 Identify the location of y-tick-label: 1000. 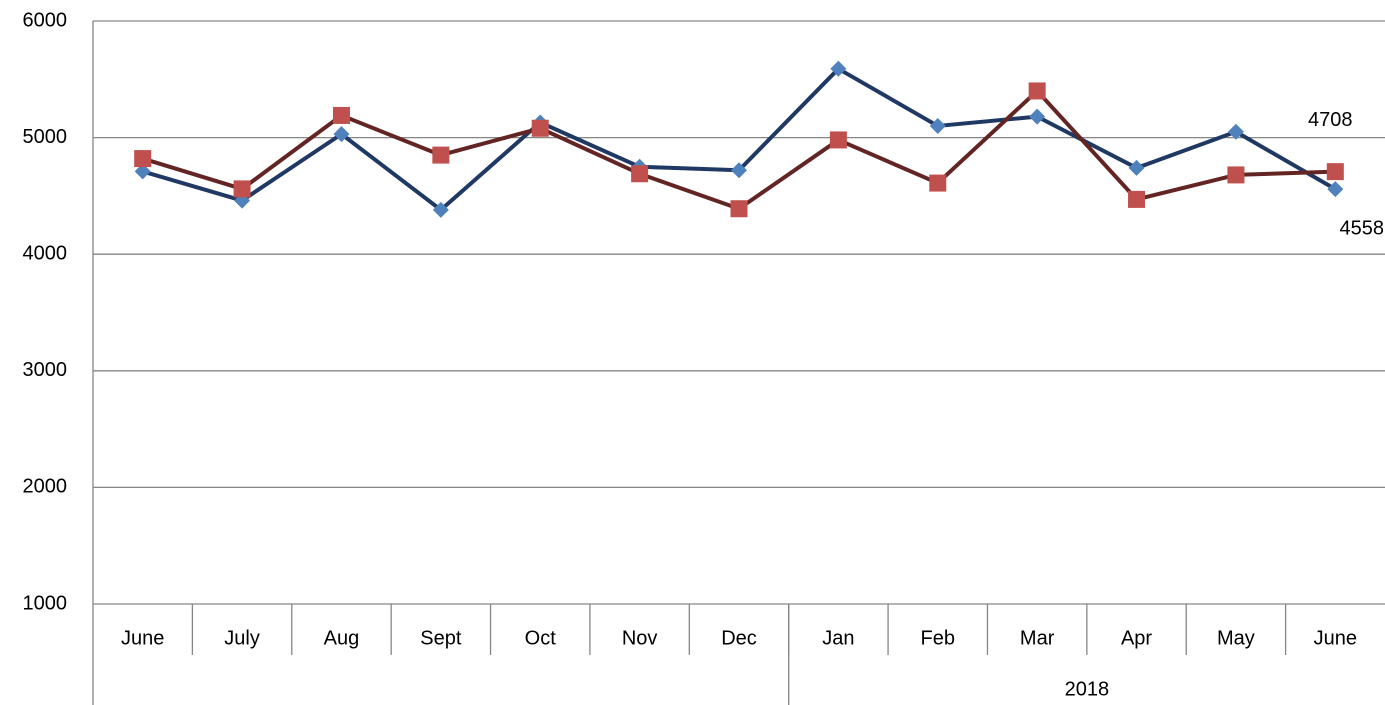
(45, 603).